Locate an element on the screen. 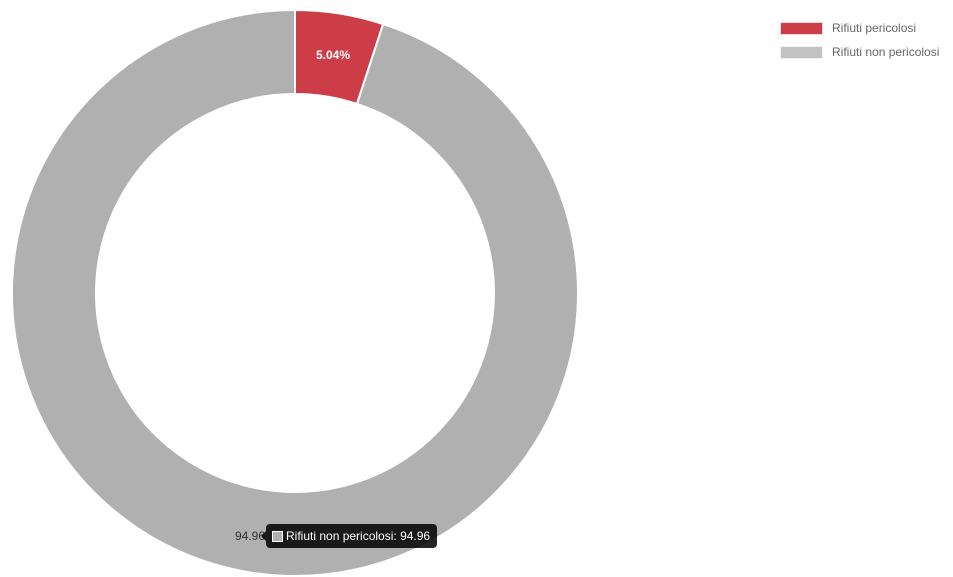 This screenshot has width=953, height=577. tooltip-text: Rifiuti non pericolosi: 94.96 is located at coordinates (358, 536).